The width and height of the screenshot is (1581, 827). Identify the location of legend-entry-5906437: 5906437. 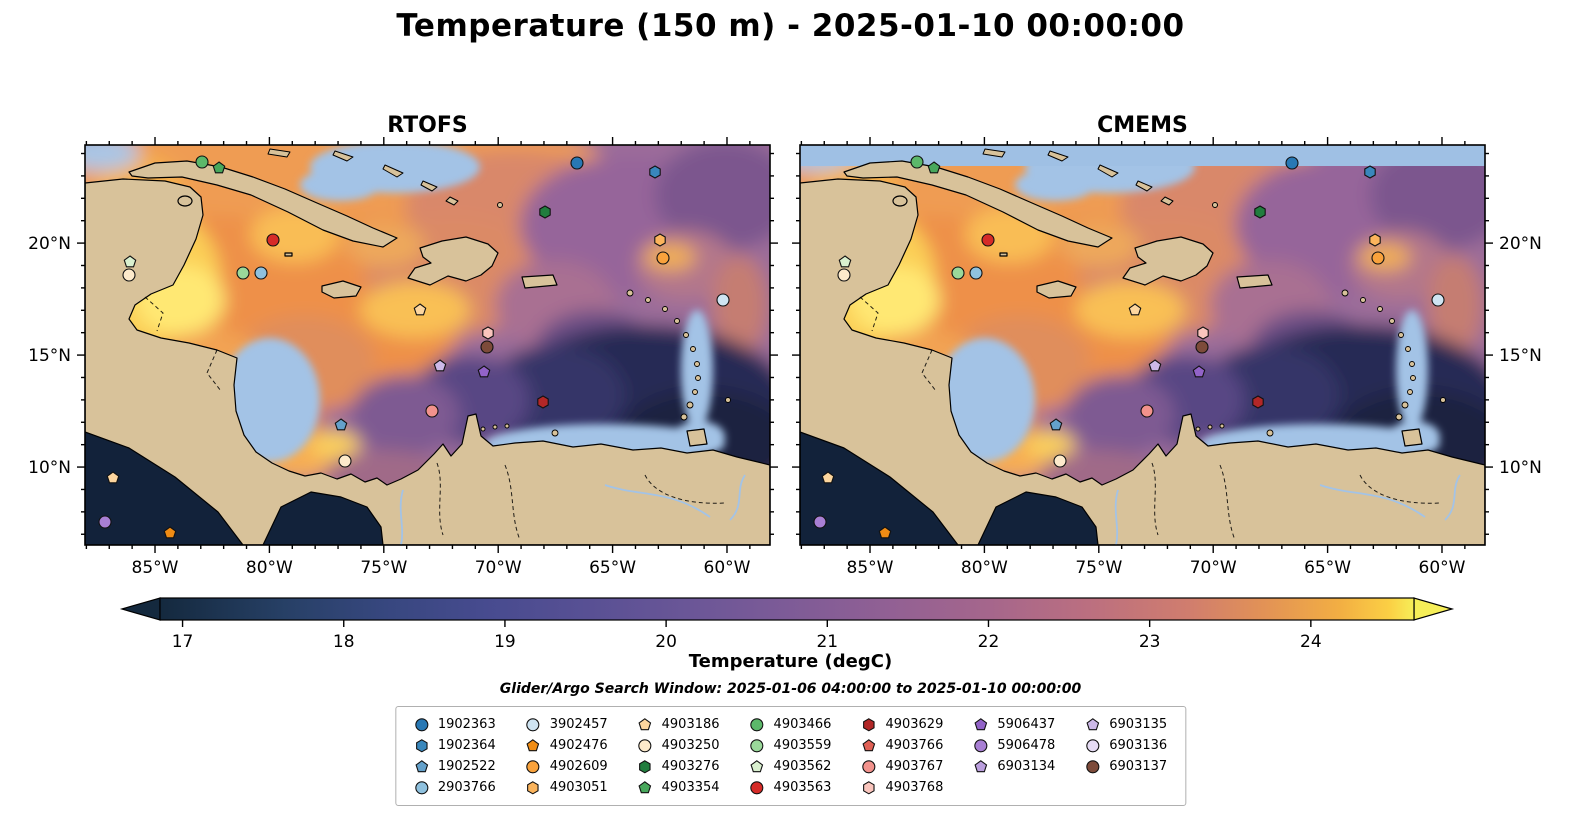
(1014, 724).